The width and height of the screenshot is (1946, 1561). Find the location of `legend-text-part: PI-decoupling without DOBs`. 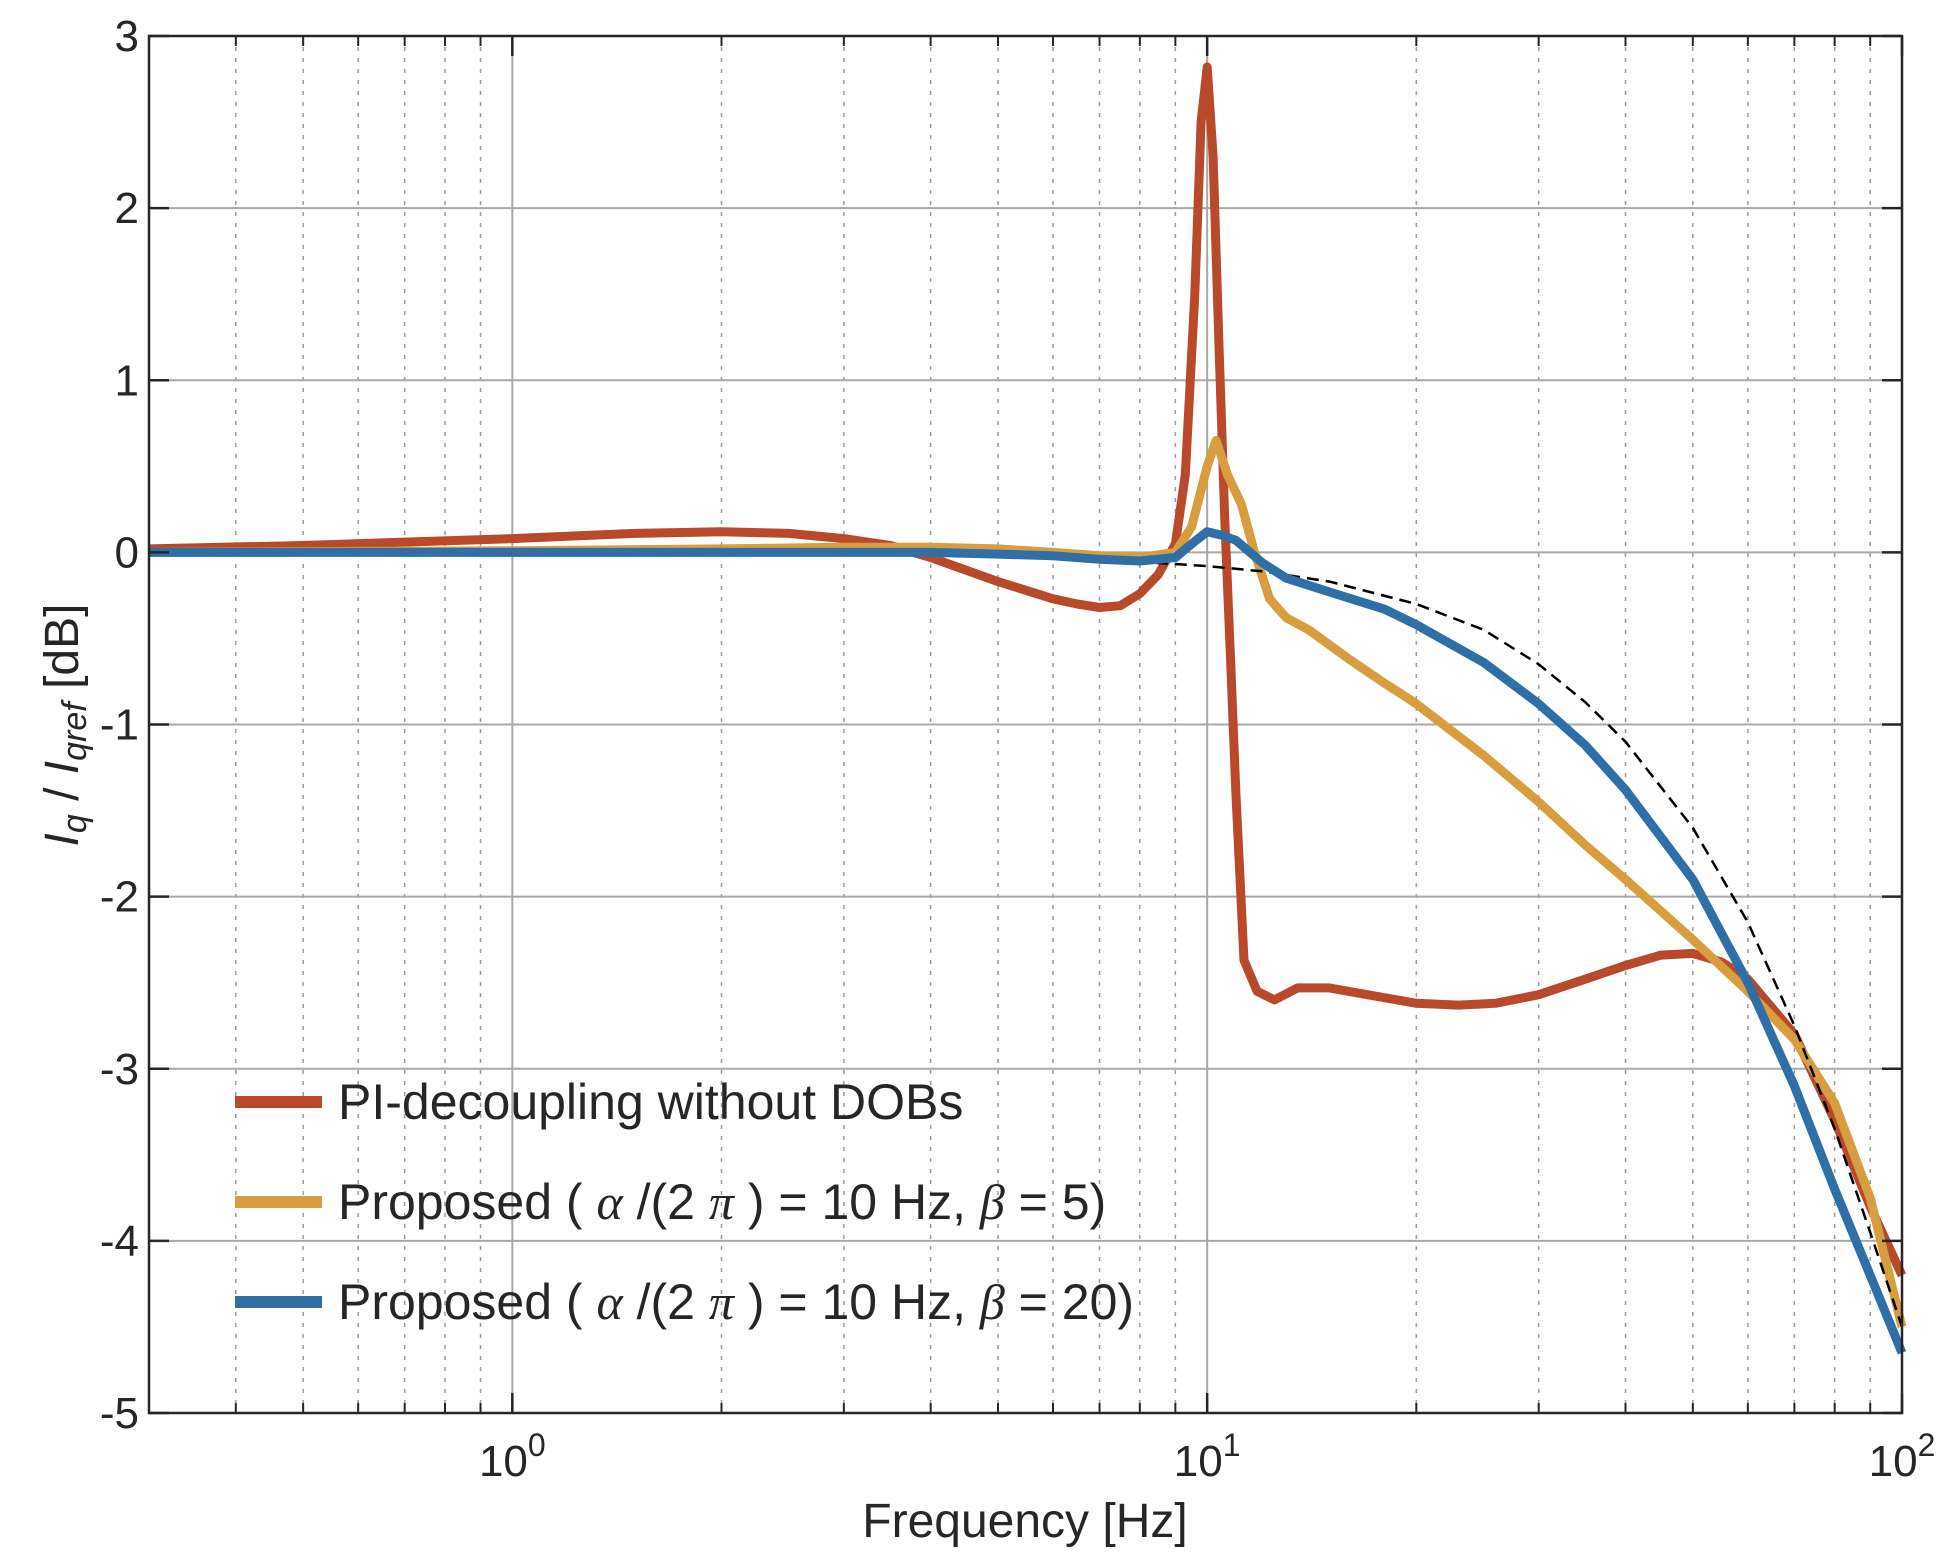

legend-text-part: PI-decoupling without DOBs is located at coordinates (650, 1102).